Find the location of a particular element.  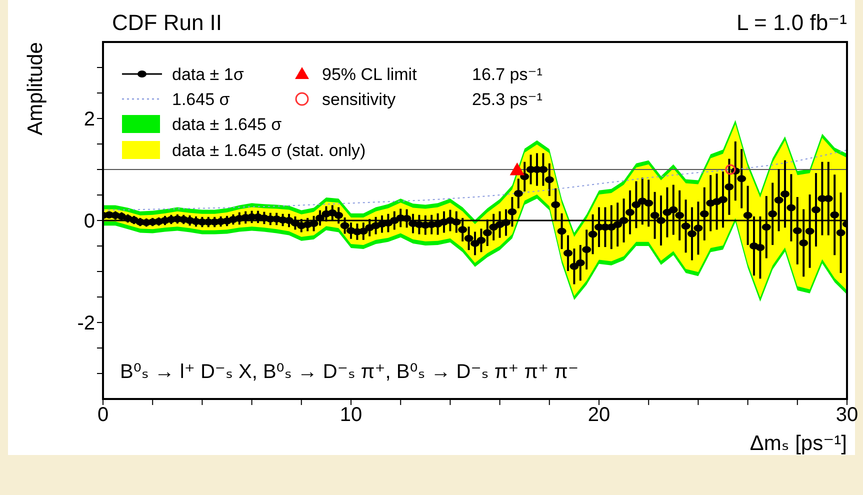

legend-label: 1.645 σ is located at coordinates (201, 99).